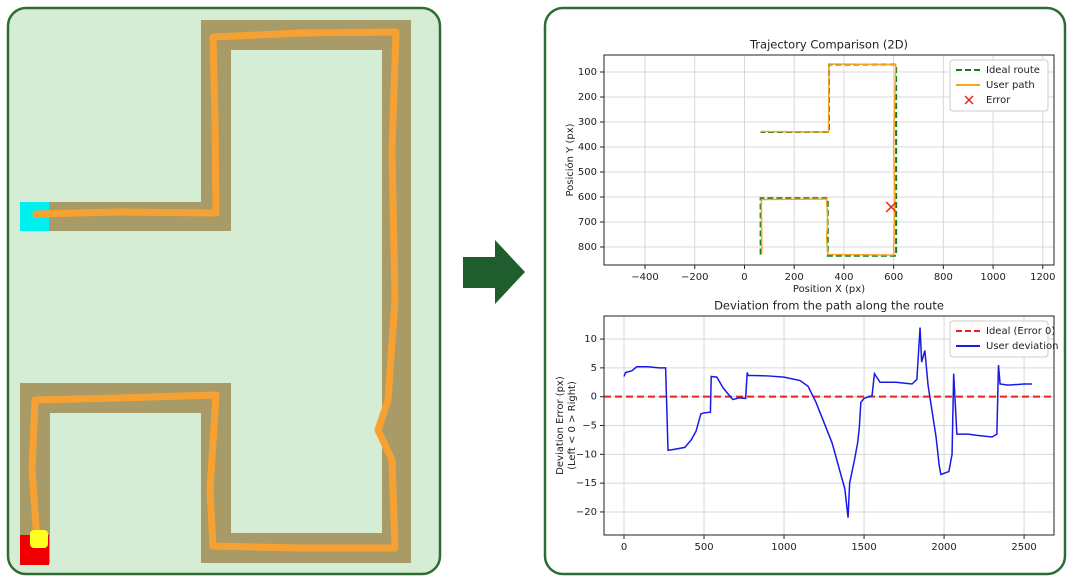 This screenshot has width=1072, height=584. I want to click on y-tick-label: 600, so click(587, 197).